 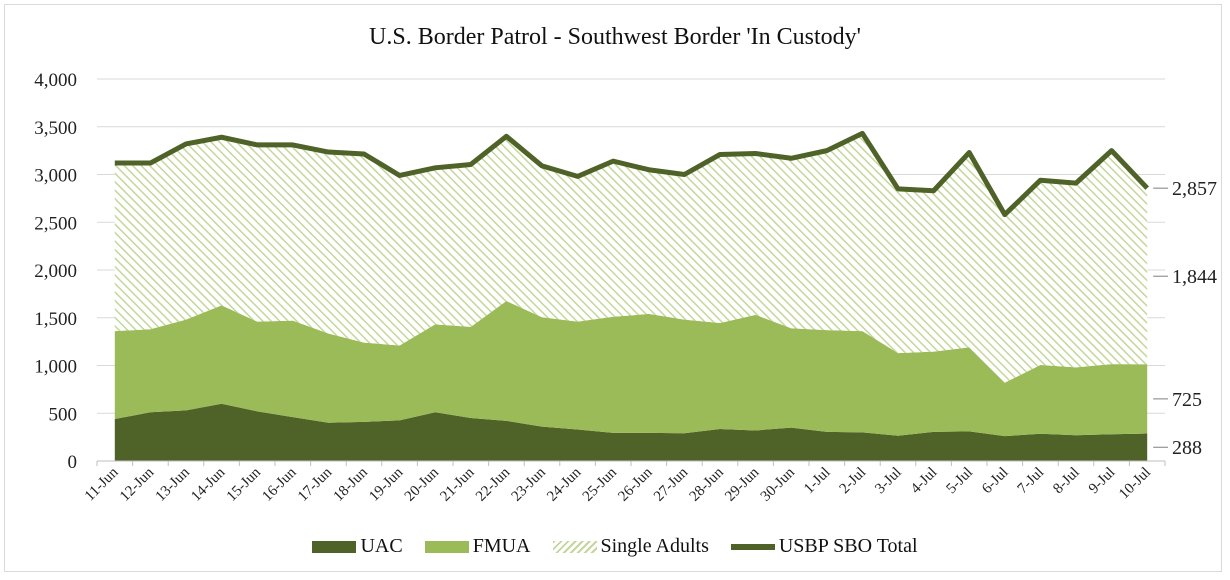 What do you see at coordinates (1194, 277) in the screenshot?
I see `annotation-label: 1,844` at bounding box center [1194, 277].